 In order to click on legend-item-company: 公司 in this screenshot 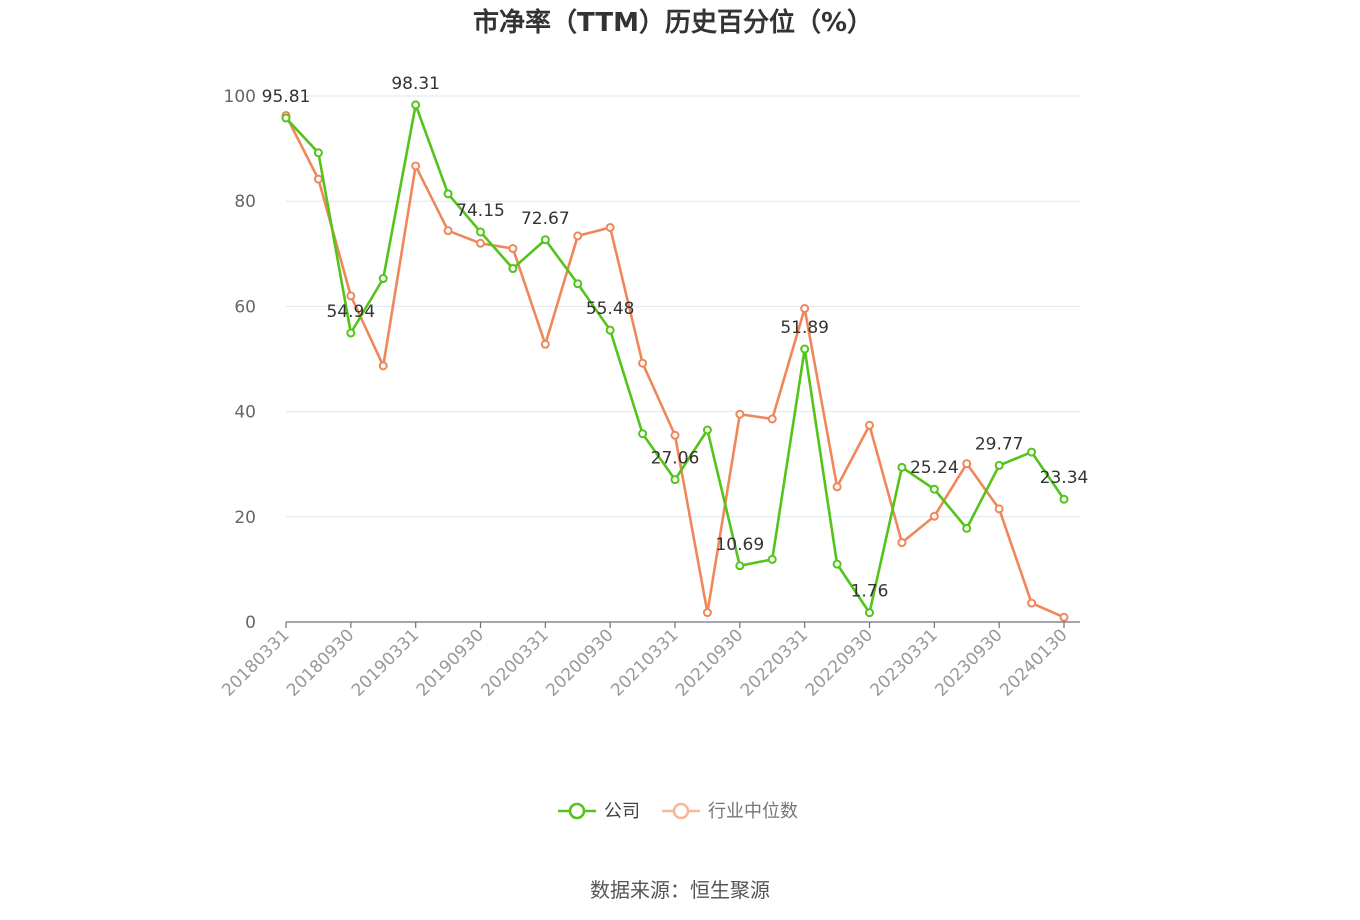, I will do `click(599, 811)`.